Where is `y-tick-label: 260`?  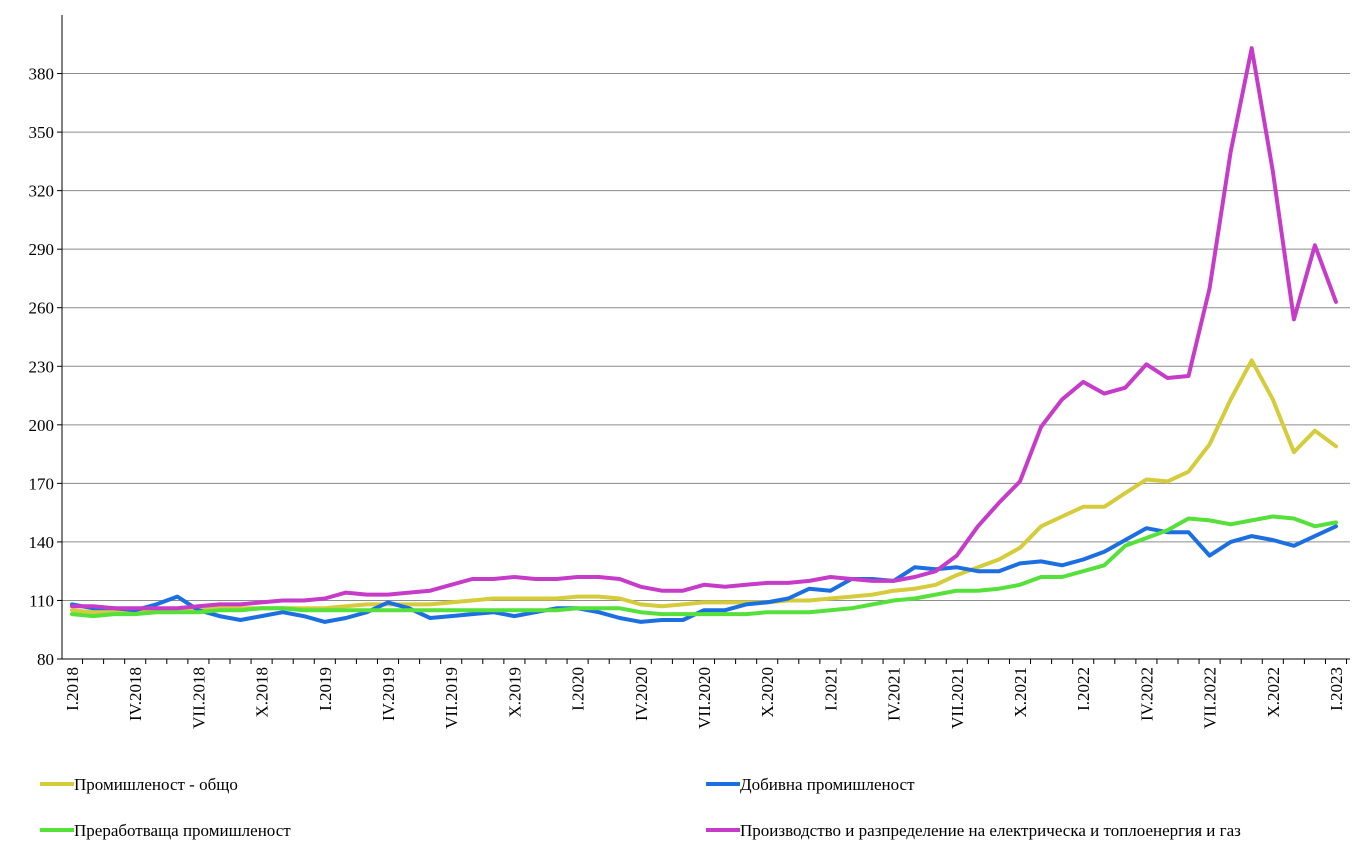 y-tick-label: 260 is located at coordinates (42, 308).